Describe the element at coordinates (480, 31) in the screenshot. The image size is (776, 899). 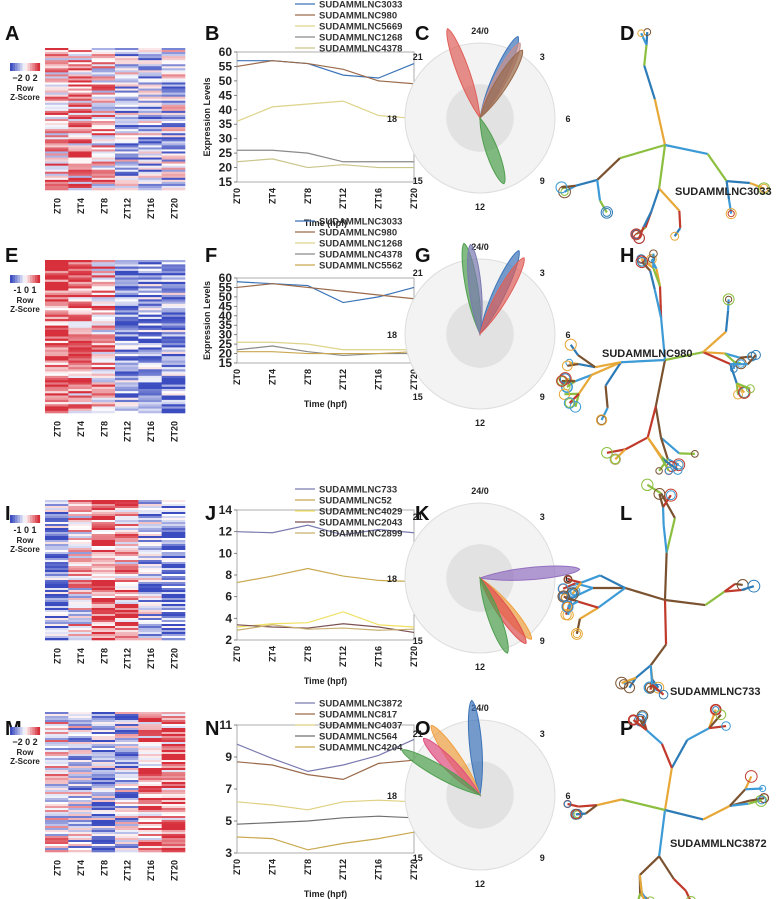
I see `clock-label: 24/0` at that location.